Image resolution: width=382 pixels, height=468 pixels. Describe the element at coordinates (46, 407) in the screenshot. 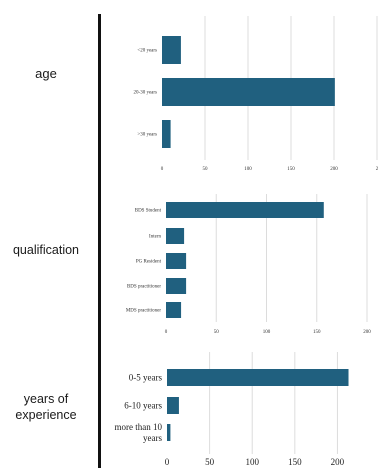

I see `row-label-years-of-experience: years of experience` at that location.